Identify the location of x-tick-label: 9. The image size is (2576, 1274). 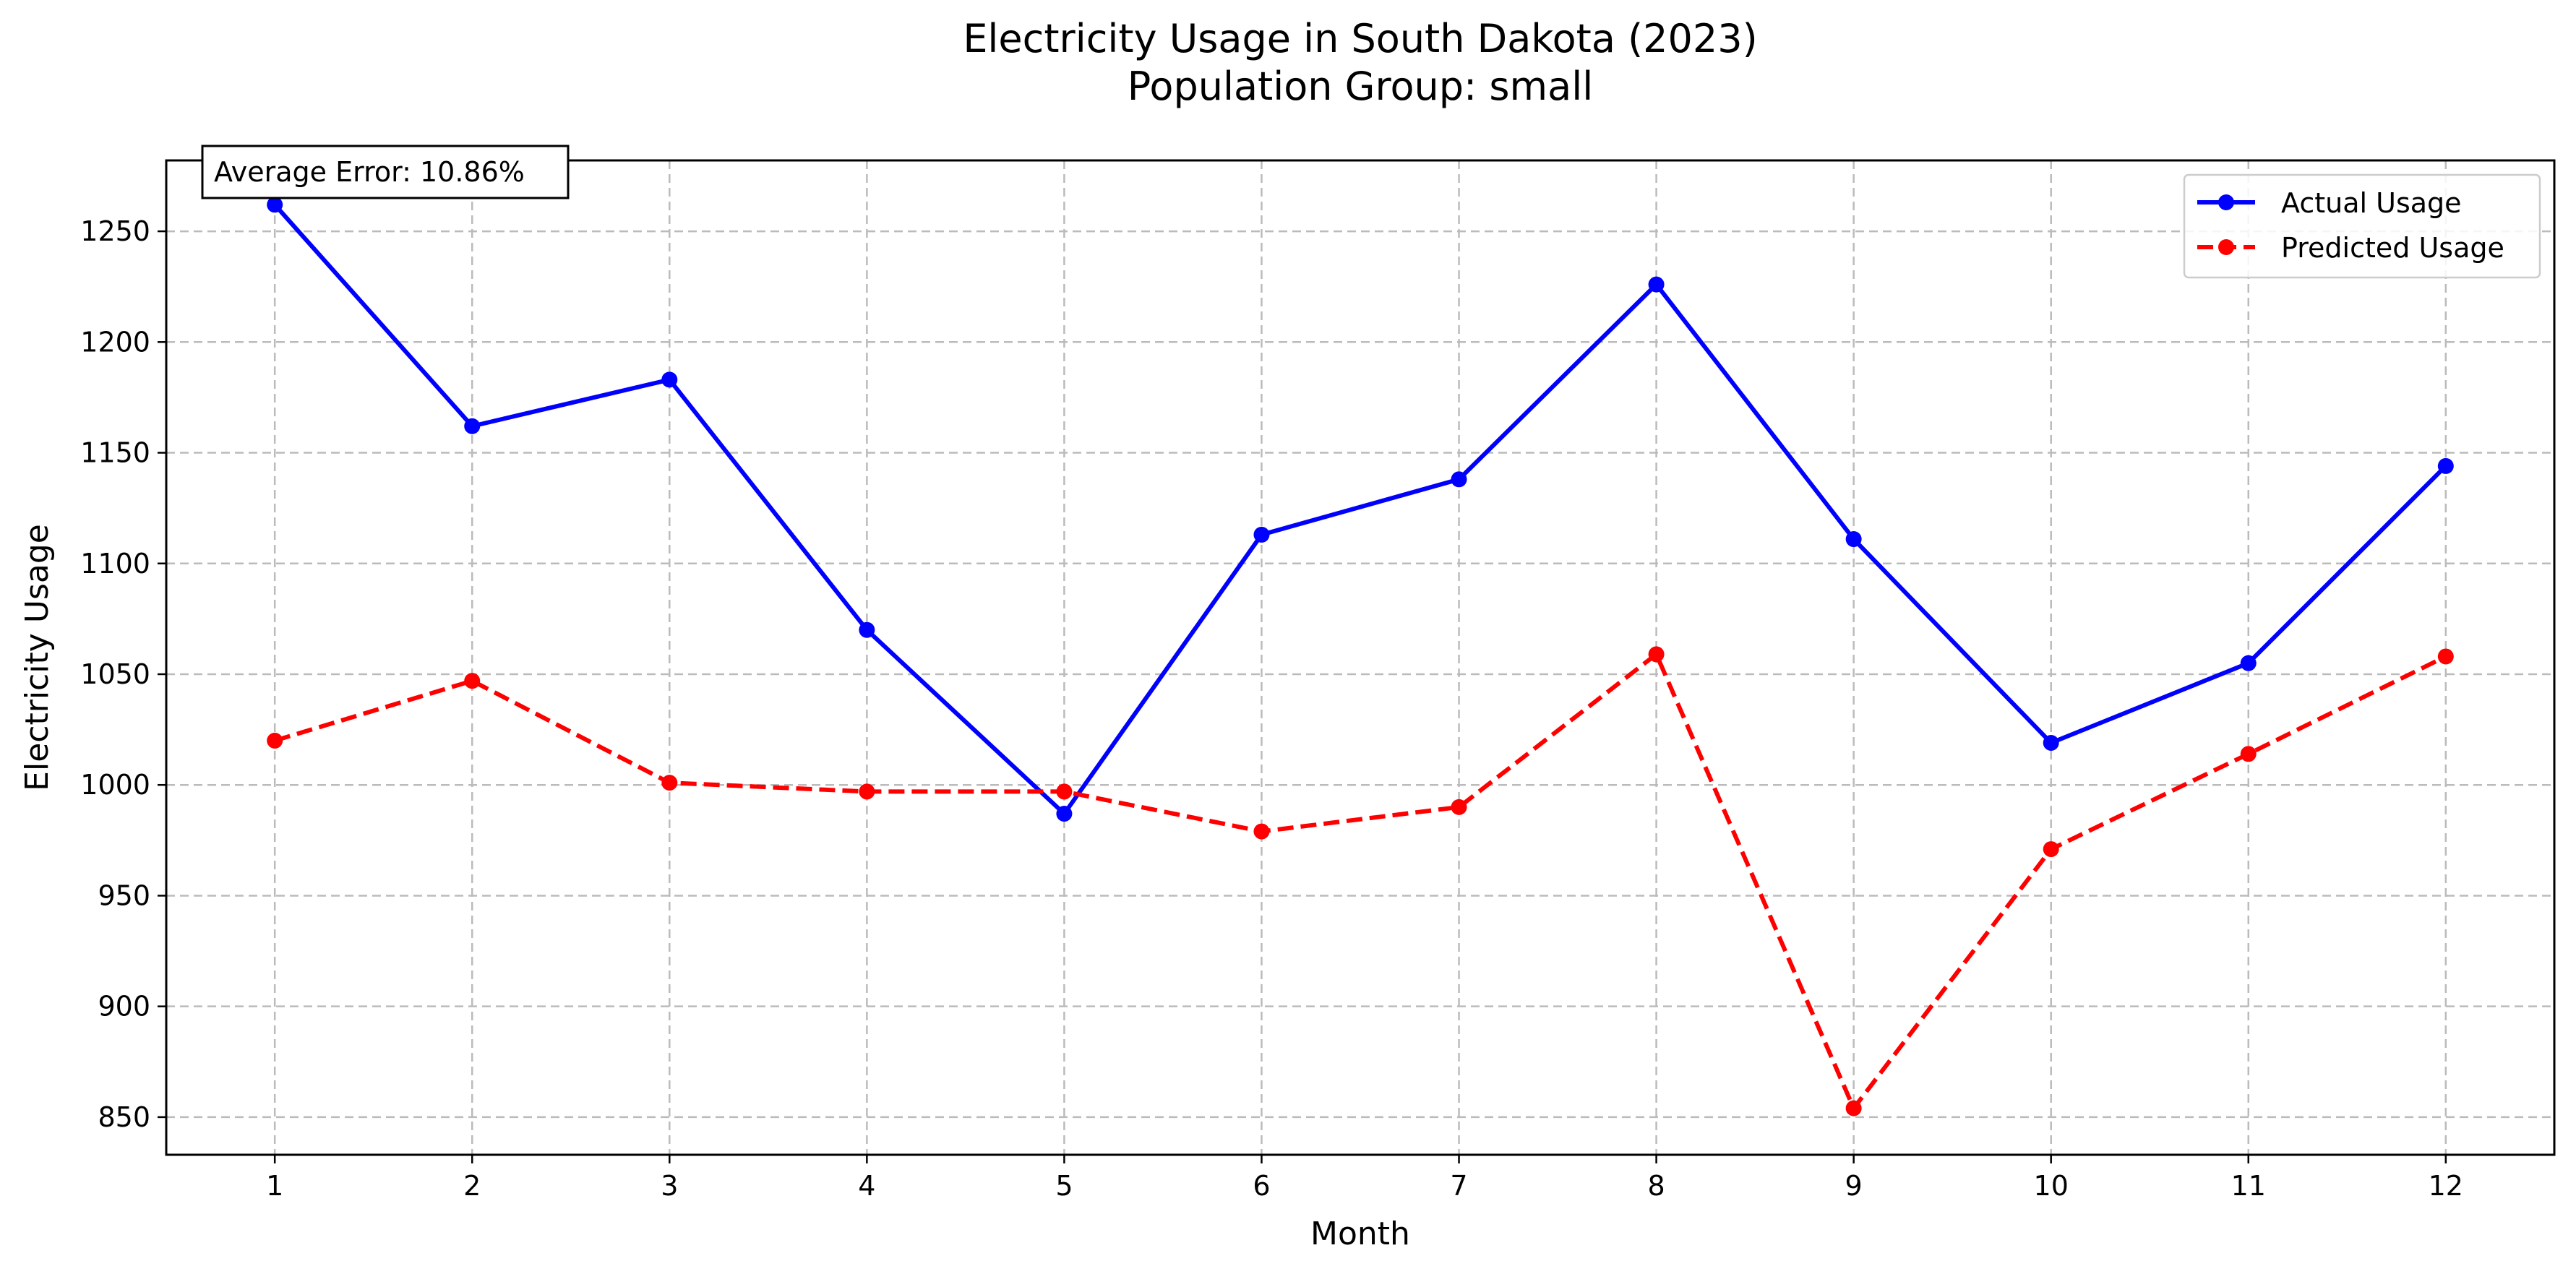
(1854, 1186).